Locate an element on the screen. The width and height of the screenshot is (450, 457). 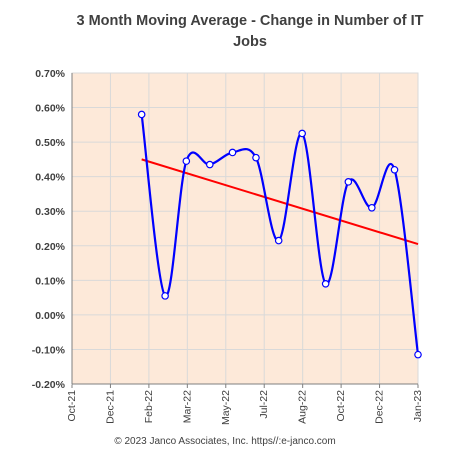
y-tick-label: 0.40% is located at coordinates (50, 178).